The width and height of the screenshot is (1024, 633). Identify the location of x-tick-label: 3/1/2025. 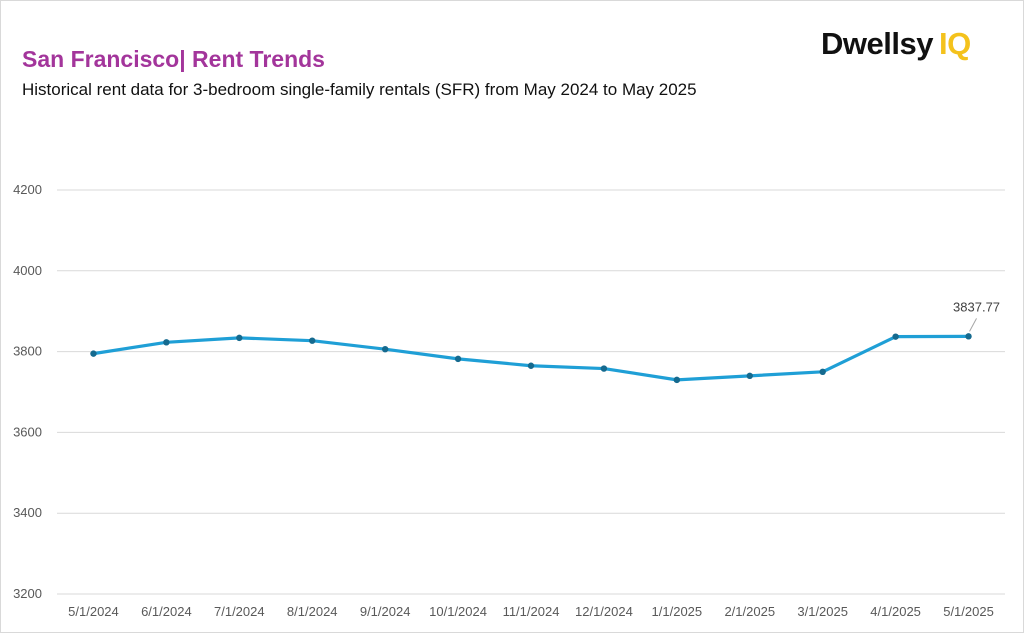
(822, 611).